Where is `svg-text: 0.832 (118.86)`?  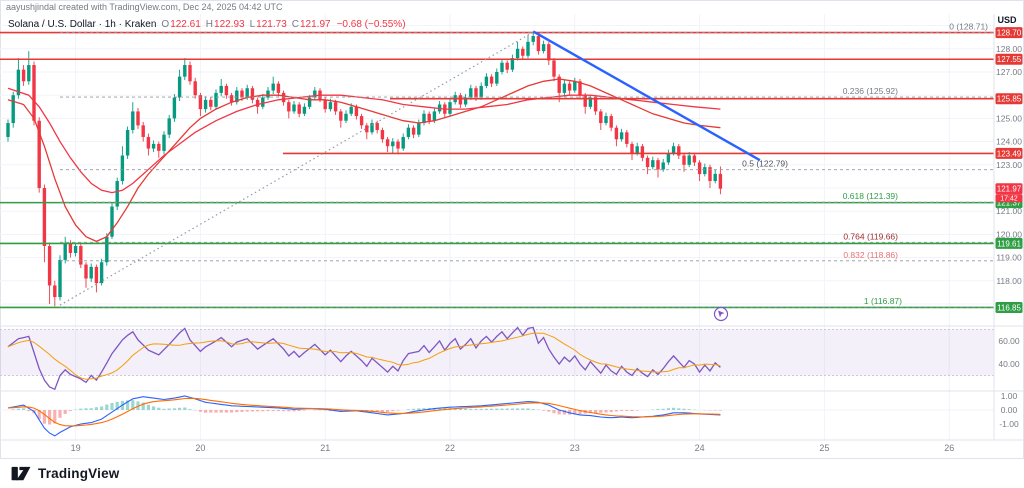
svg-text: 0.832 (118.86) is located at coordinates (870, 255).